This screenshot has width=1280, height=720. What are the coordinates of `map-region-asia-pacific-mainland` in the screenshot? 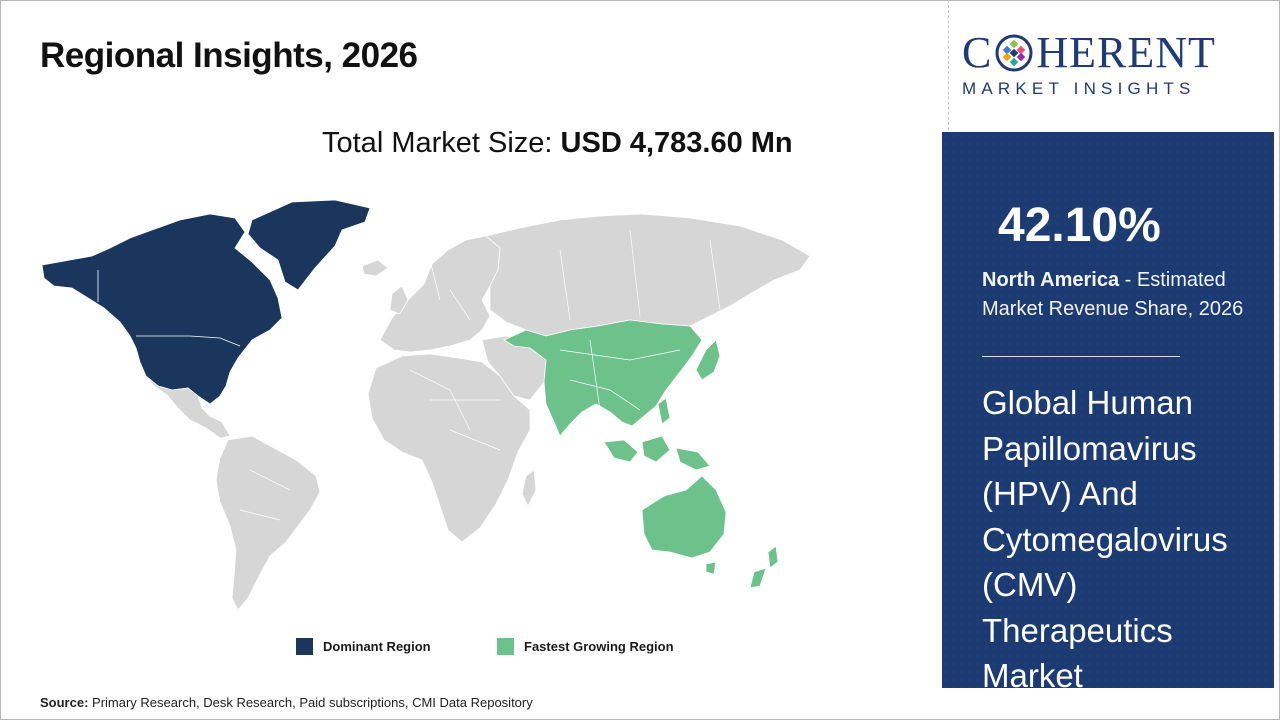 It's located at (603, 378).